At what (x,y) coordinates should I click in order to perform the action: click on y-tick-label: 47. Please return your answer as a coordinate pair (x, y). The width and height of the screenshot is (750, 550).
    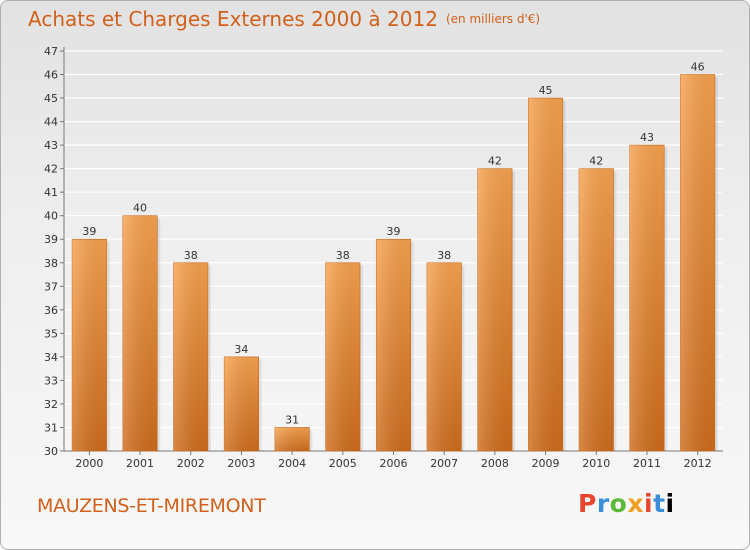
    Looking at the image, I should click on (51, 51).